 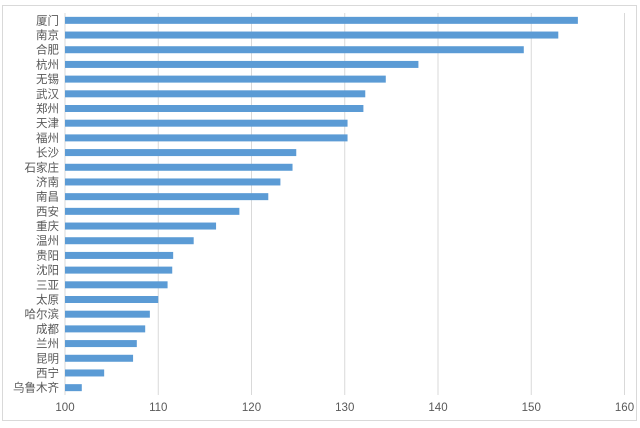 What do you see at coordinates (36, 388) in the screenshot?
I see `category-label: 乌鲁木齐` at bounding box center [36, 388].